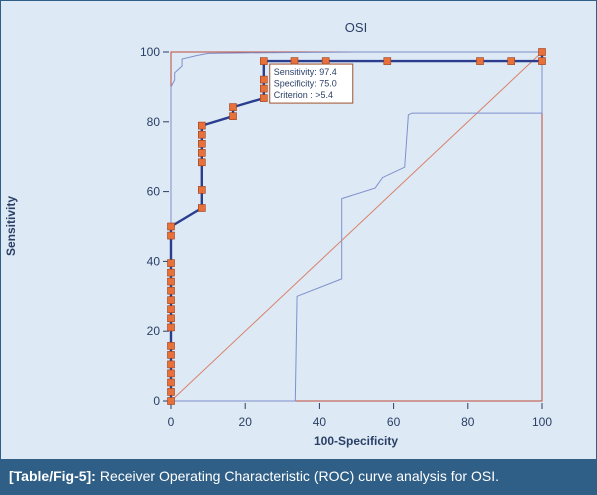 The width and height of the screenshot is (597, 495). Describe the element at coordinates (305, 72) in the screenshot. I see `annotation-line: Sensitivity: 97.4` at that location.